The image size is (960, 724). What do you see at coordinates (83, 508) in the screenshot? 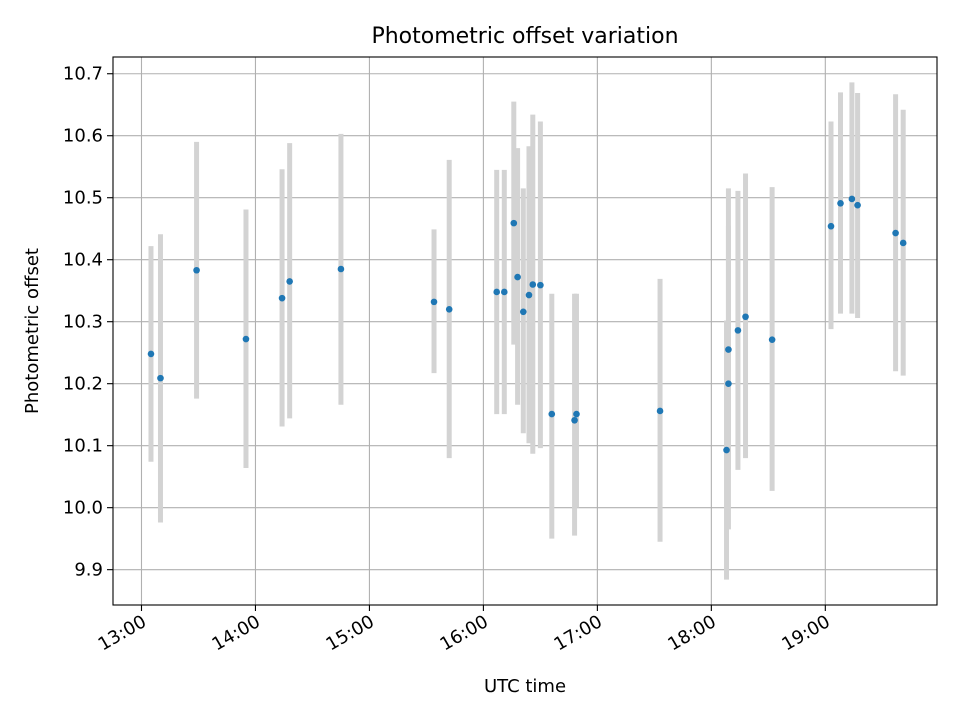
I see `y-tick-label: 10.0` at bounding box center [83, 508].